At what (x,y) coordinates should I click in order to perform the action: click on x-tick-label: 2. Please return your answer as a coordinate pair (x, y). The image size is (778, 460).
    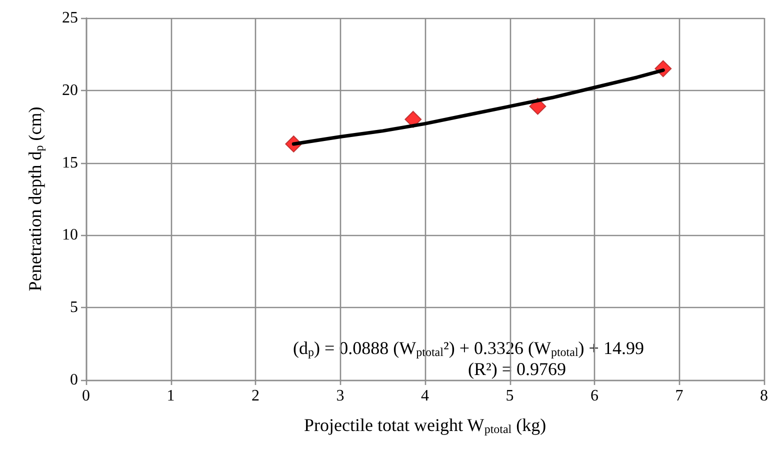
    Looking at the image, I should click on (256, 396).